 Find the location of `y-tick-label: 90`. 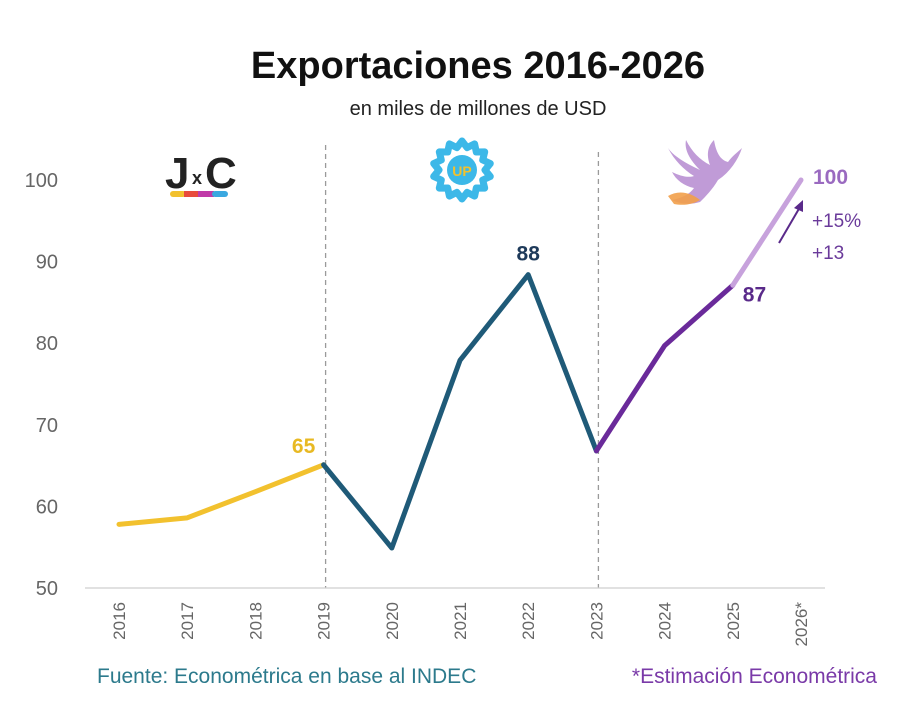

y-tick-label: 90 is located at coordinates (47, 263).